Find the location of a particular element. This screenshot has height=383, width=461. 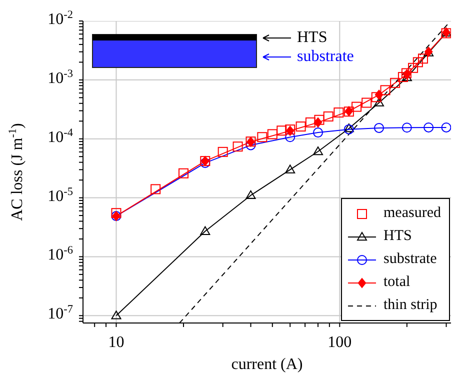

y-tick-label: 10$^{-7}$ is located at coordinates (61, 313).